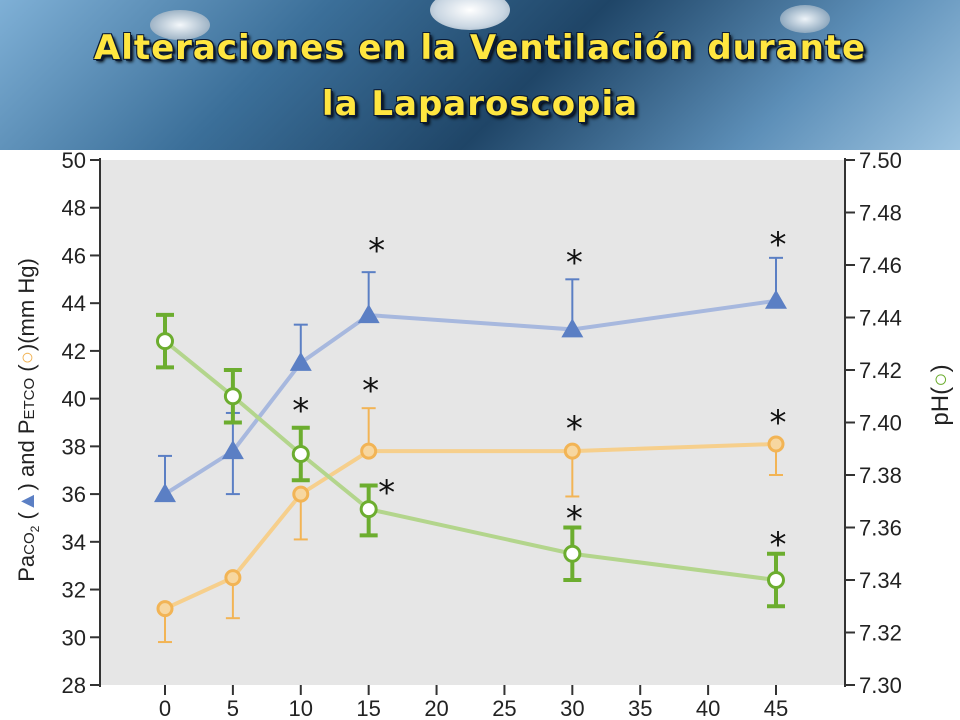  What do you see at coordinates (776, 708) in the screenshot?
I see `x-axis-tick-label: 45` at bounding box center [776, 708].